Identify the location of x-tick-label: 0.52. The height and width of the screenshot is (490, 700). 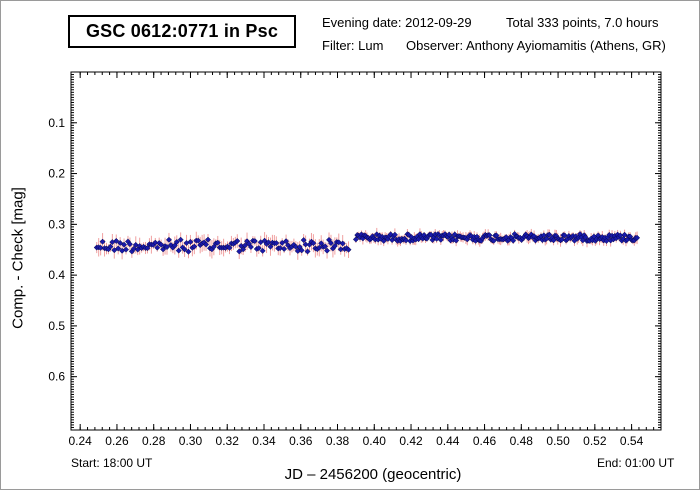
(595, 441).